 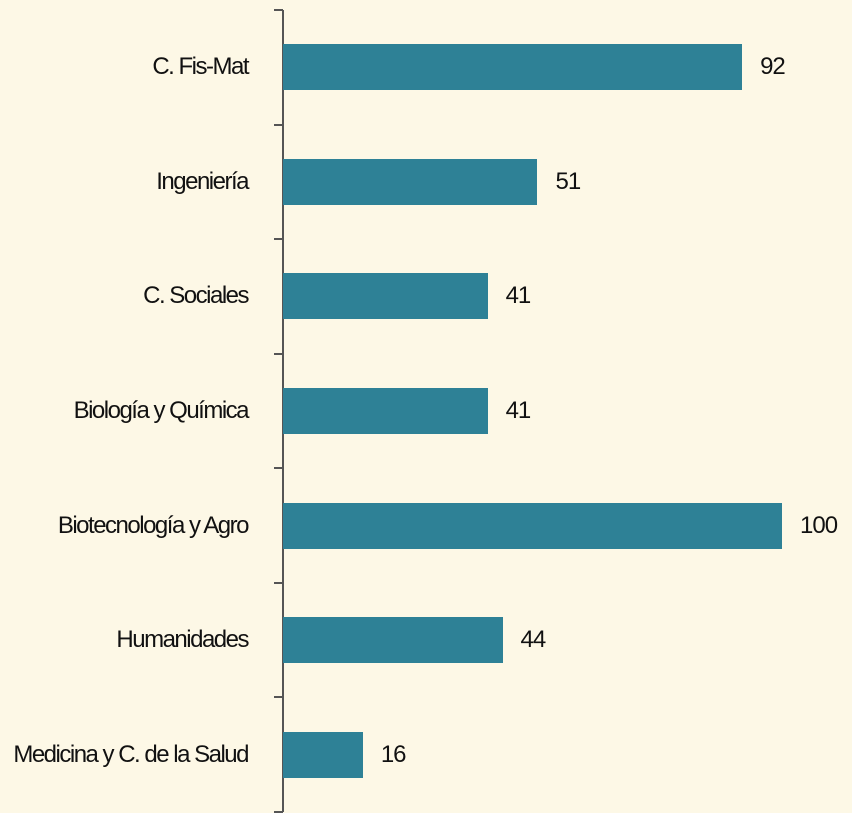 What do you see at coordinates (533, 640) in the screenshot?
I see `value-label: 44` at bounding box center [533, 640].